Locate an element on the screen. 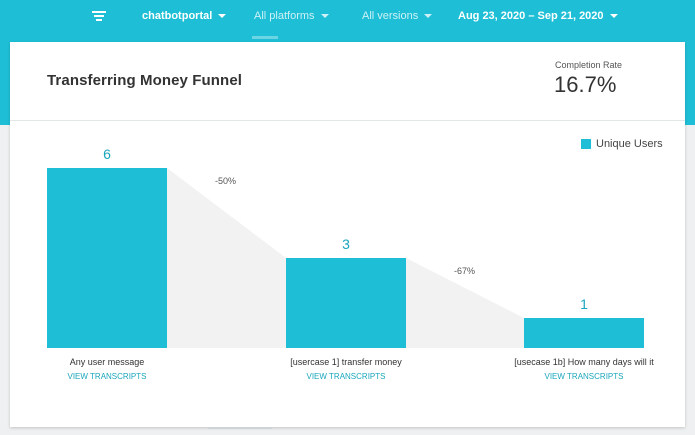 The height and width of the screenshot is (435, 695). bar-value-label: 3 is located at coordinates (346, 244).